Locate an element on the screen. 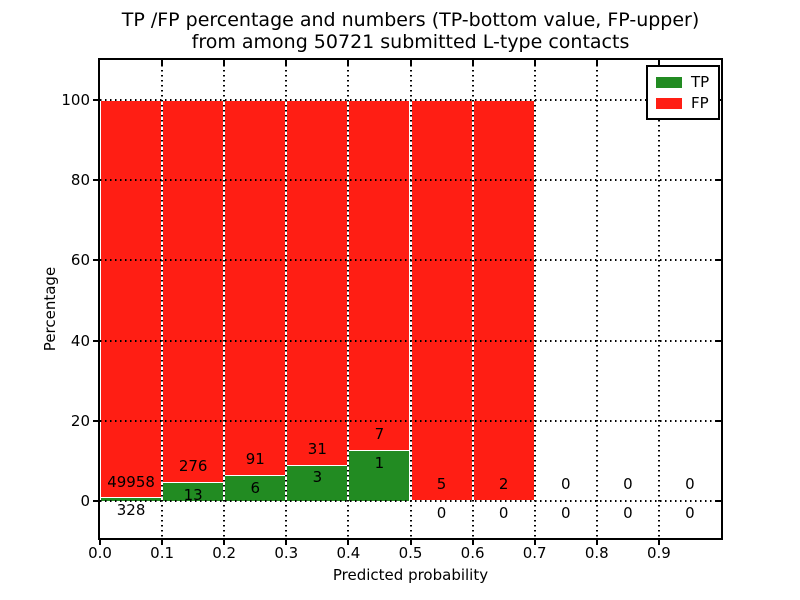  fp-count-label: 49958 is located at coordinates (131, 481).